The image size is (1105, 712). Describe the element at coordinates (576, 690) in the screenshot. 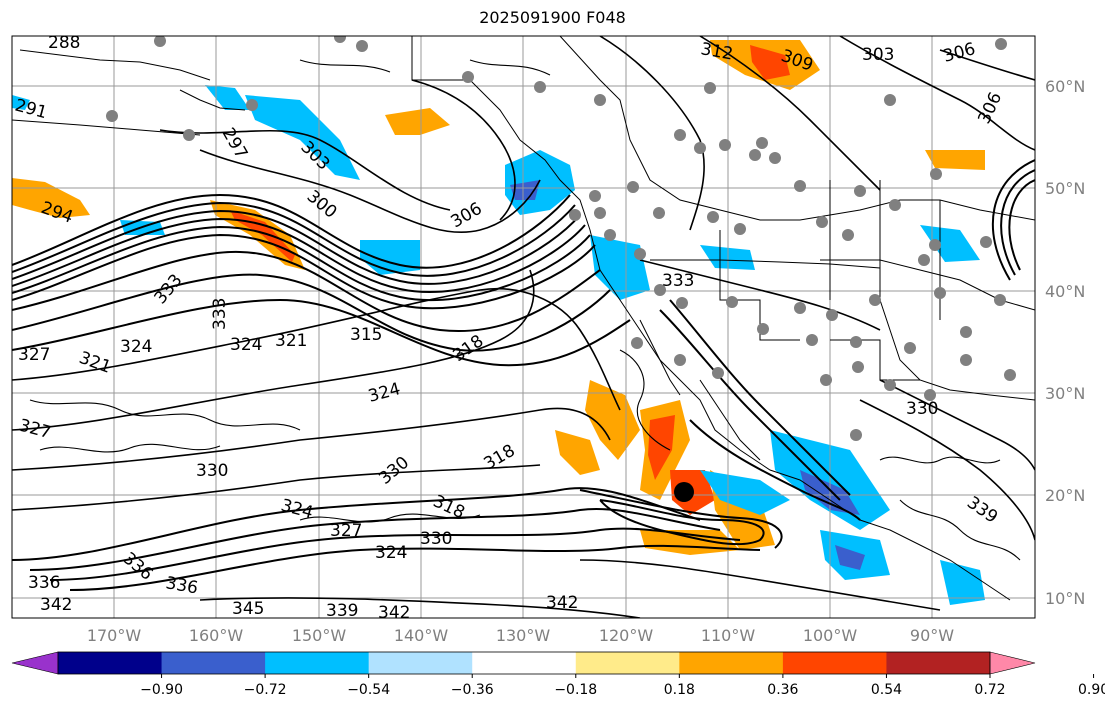

I see `colorbar-tick-label: −0.18` at that location.